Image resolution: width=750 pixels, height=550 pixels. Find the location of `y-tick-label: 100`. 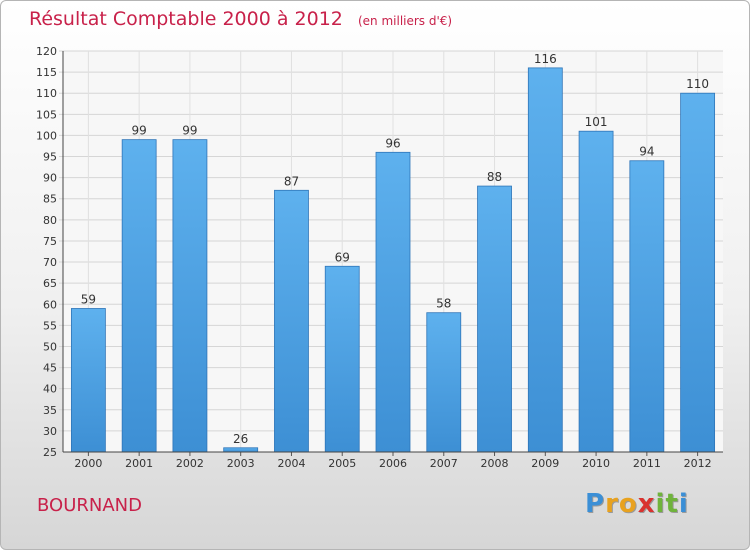

y-tick-label: 100 is located at coordinates (46, 135).